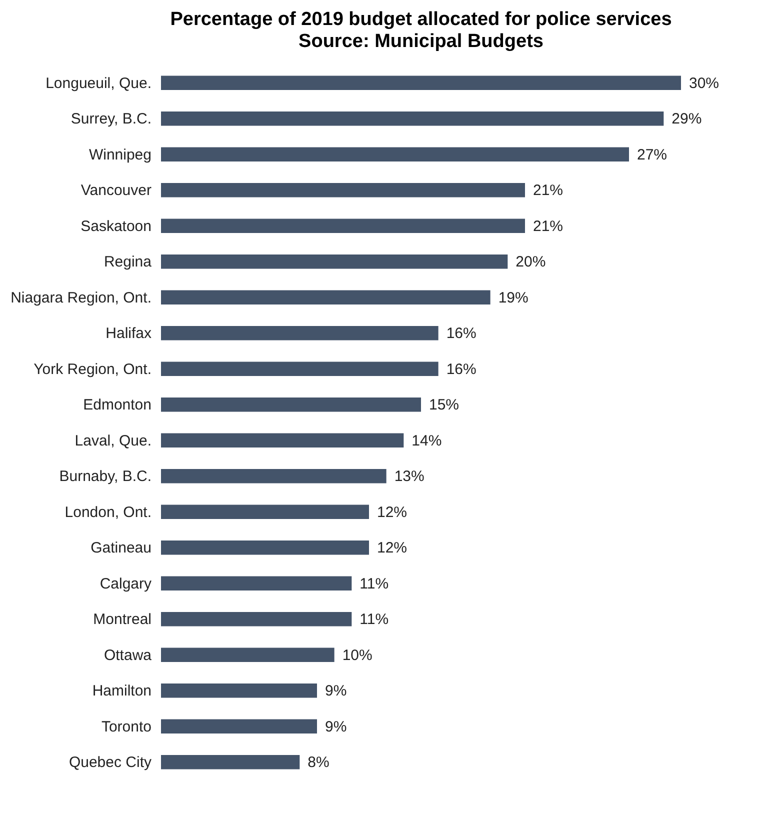 The height and width of the screenshot is (815, 783). Describe the element at coordinates (116, 191) in the screenshot. I see `y-tick-label: Vancouver` at that location.